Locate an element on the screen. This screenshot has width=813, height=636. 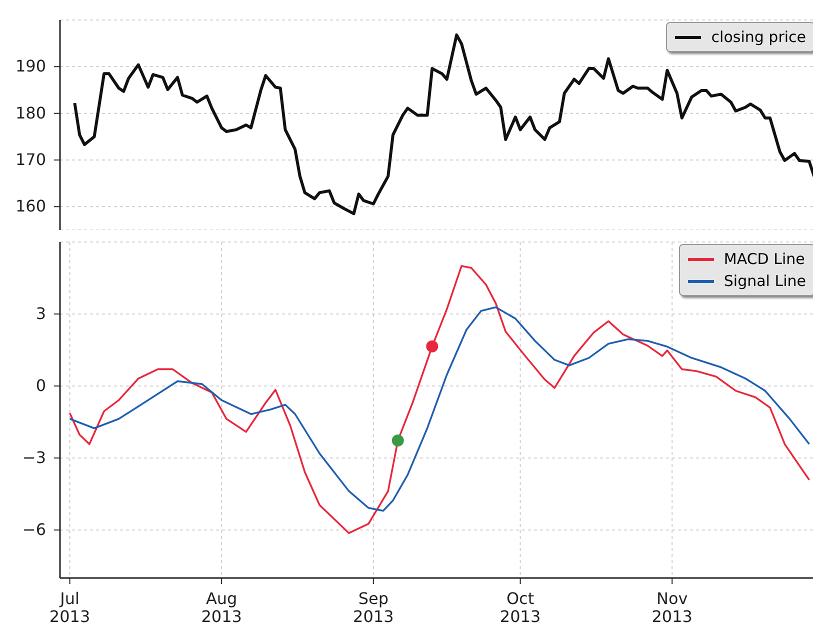
y-tick-label: 170 is located at coordinates (30, 159).